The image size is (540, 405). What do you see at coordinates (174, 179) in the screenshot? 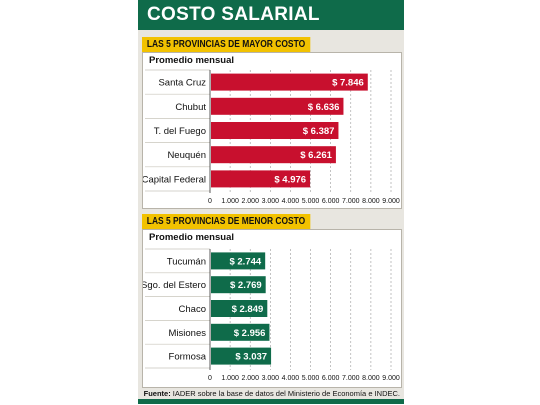
I see `category-label: Capital Federal` at bounding box center [174, 179].